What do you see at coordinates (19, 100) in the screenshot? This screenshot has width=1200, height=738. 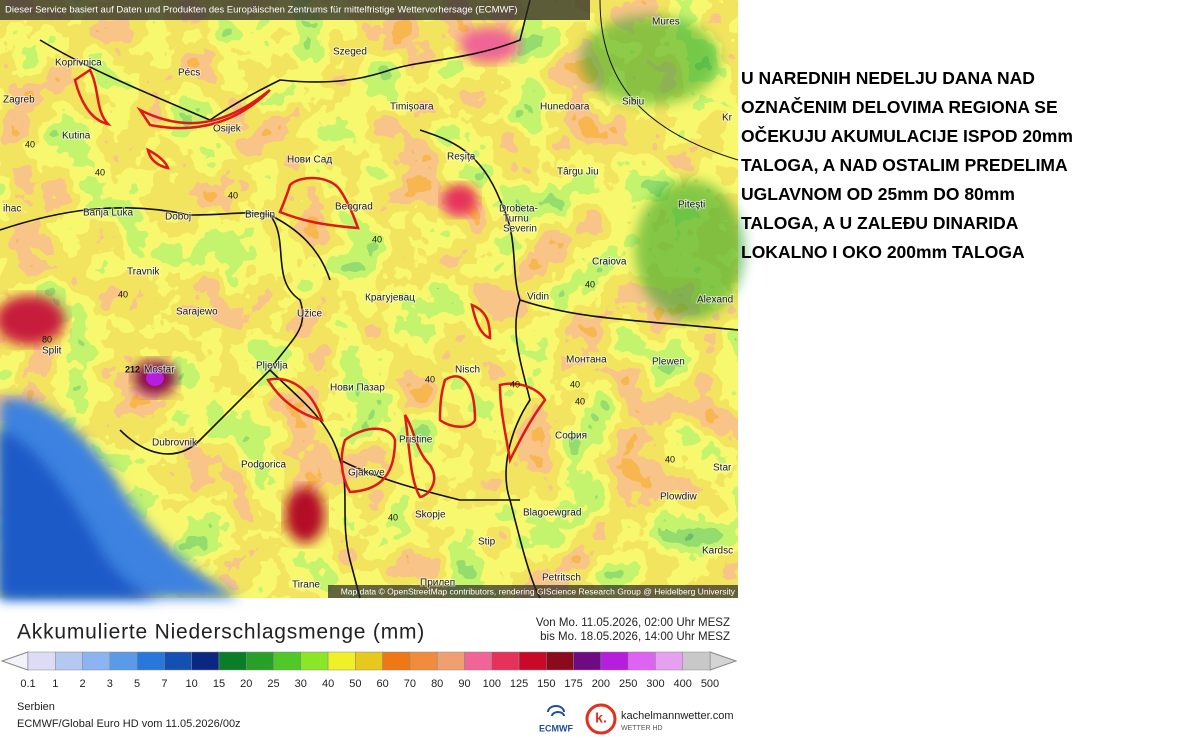 I see `city-label: Zagreb` at bounding box center [19, 100].